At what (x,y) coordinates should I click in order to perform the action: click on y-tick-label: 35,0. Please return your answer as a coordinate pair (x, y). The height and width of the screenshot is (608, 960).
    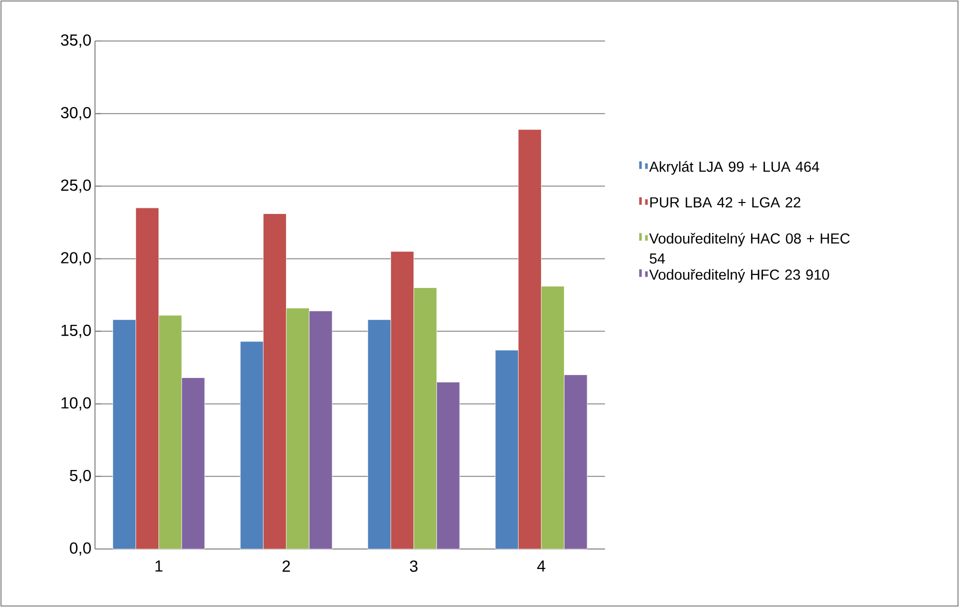
    Looking at the image, I should click on (75, 41).